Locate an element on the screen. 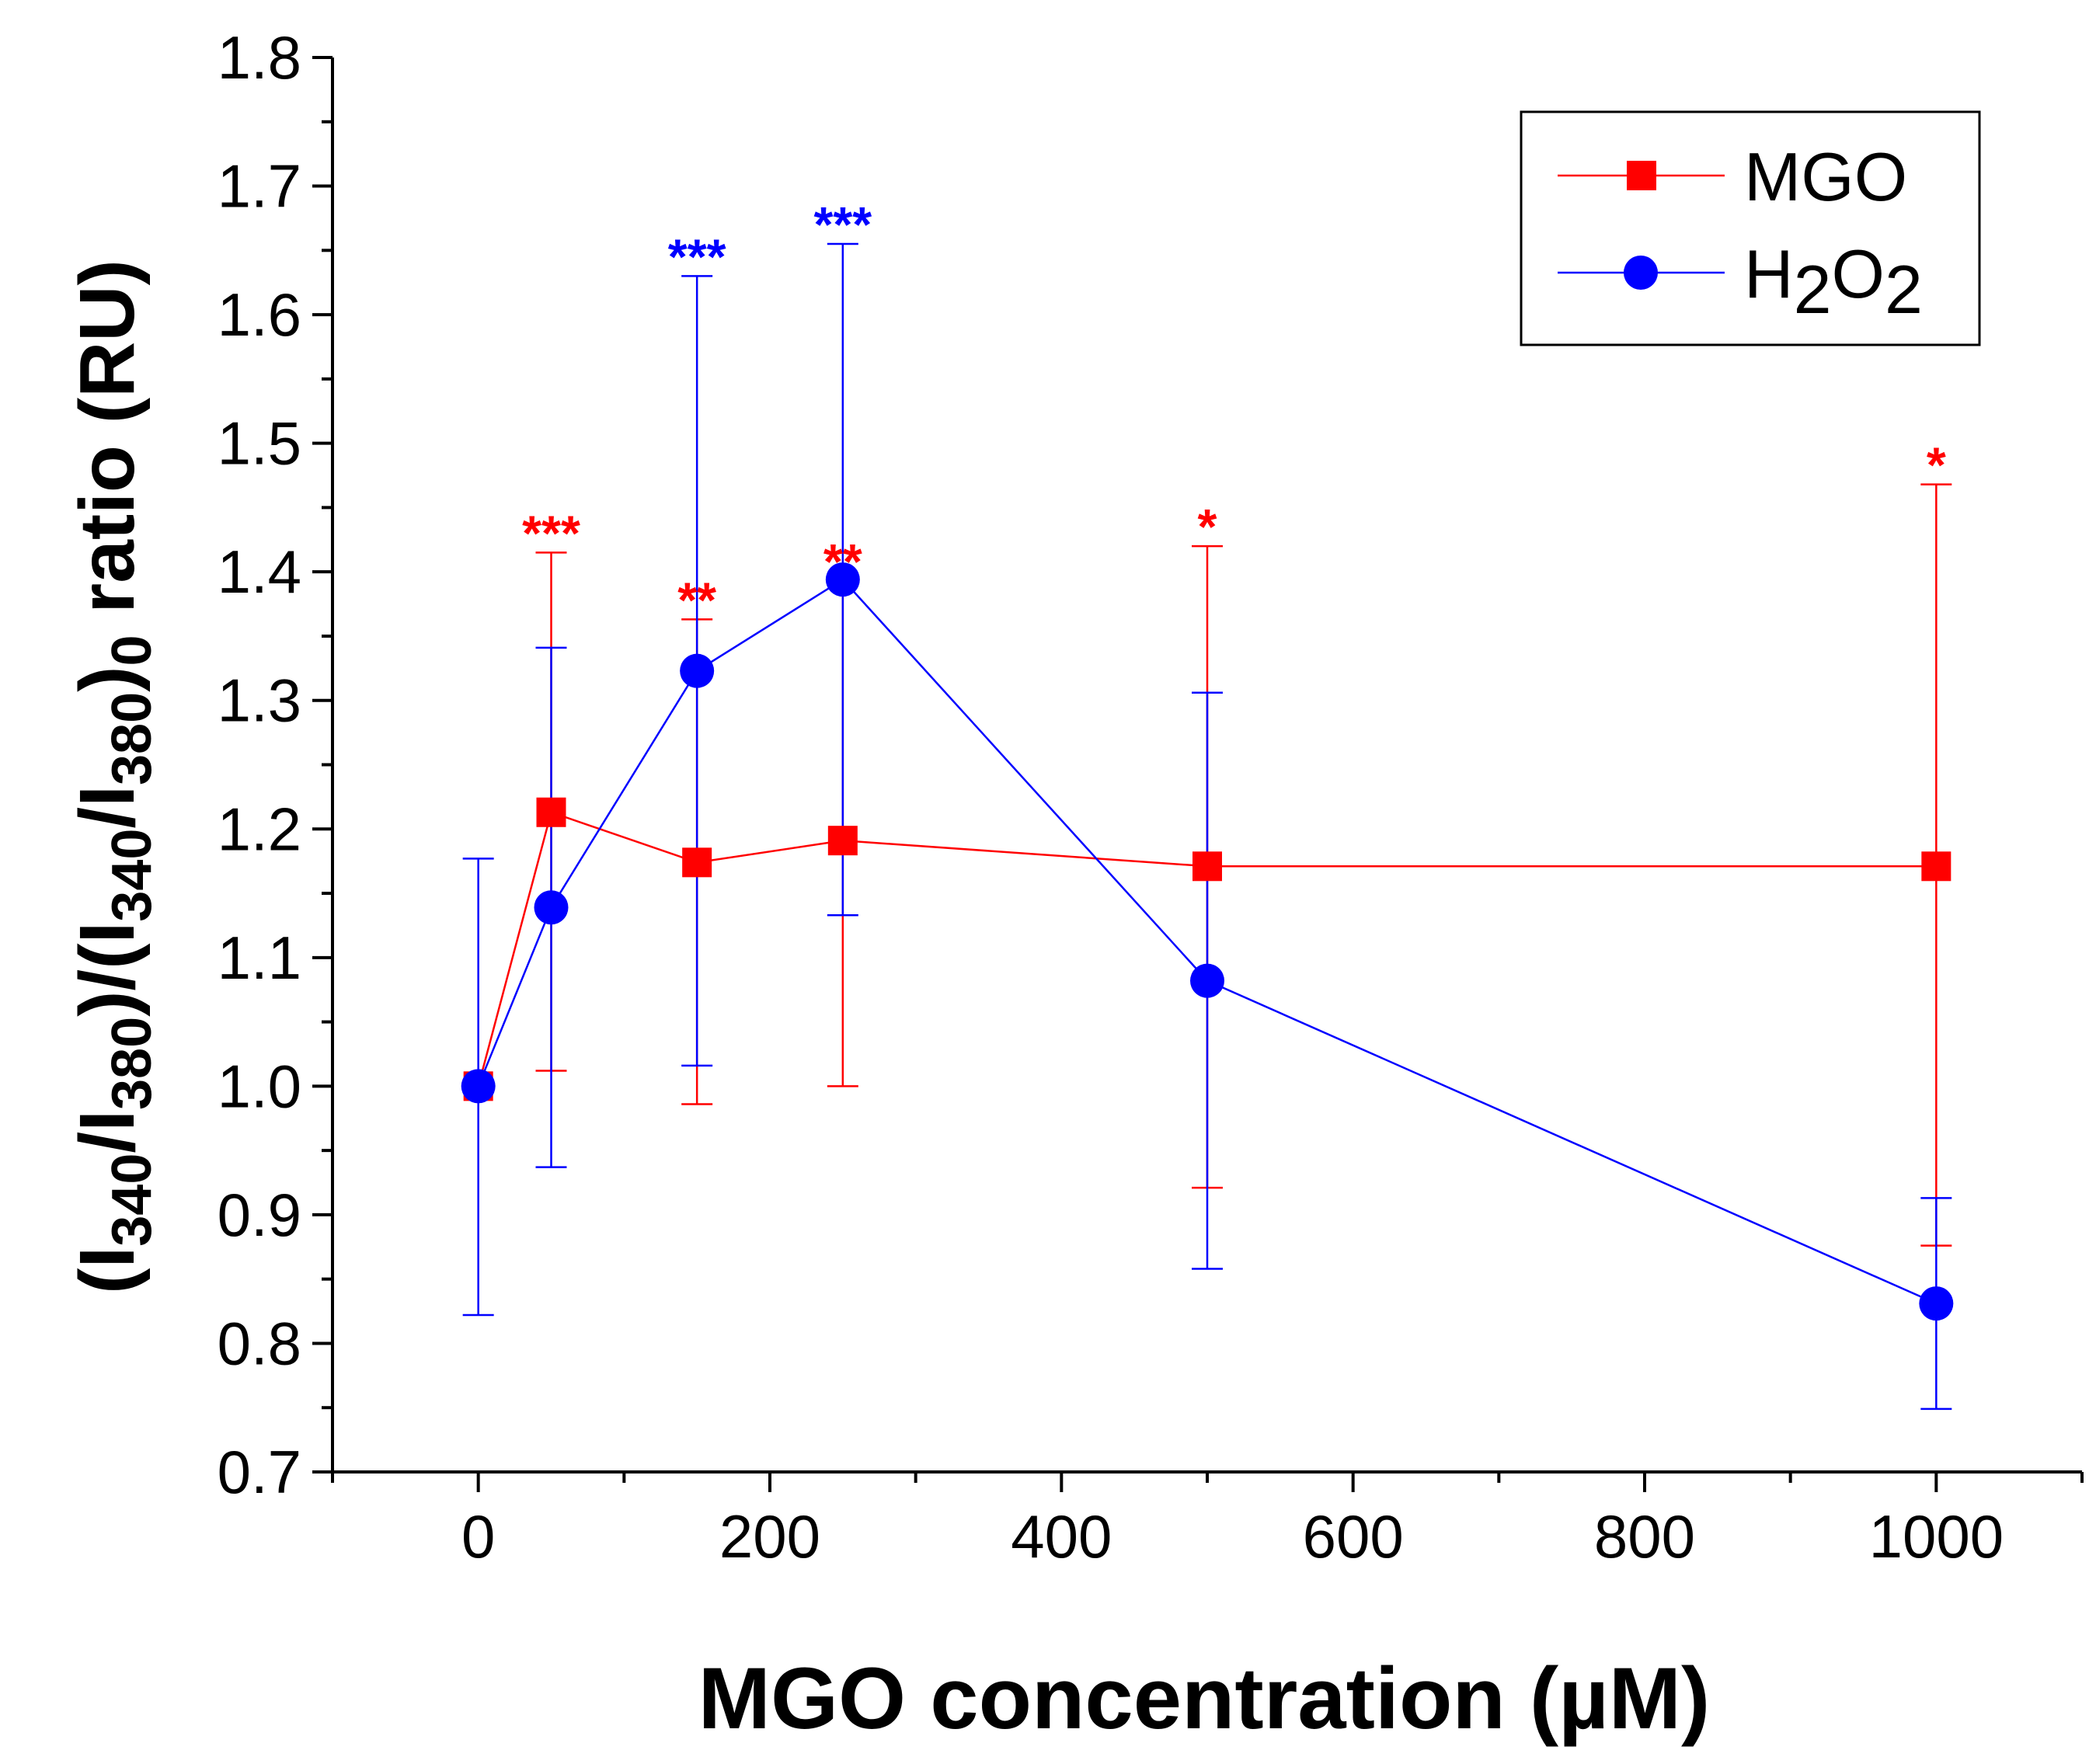  text-part: )/(I is located at coordinates (107, 969).